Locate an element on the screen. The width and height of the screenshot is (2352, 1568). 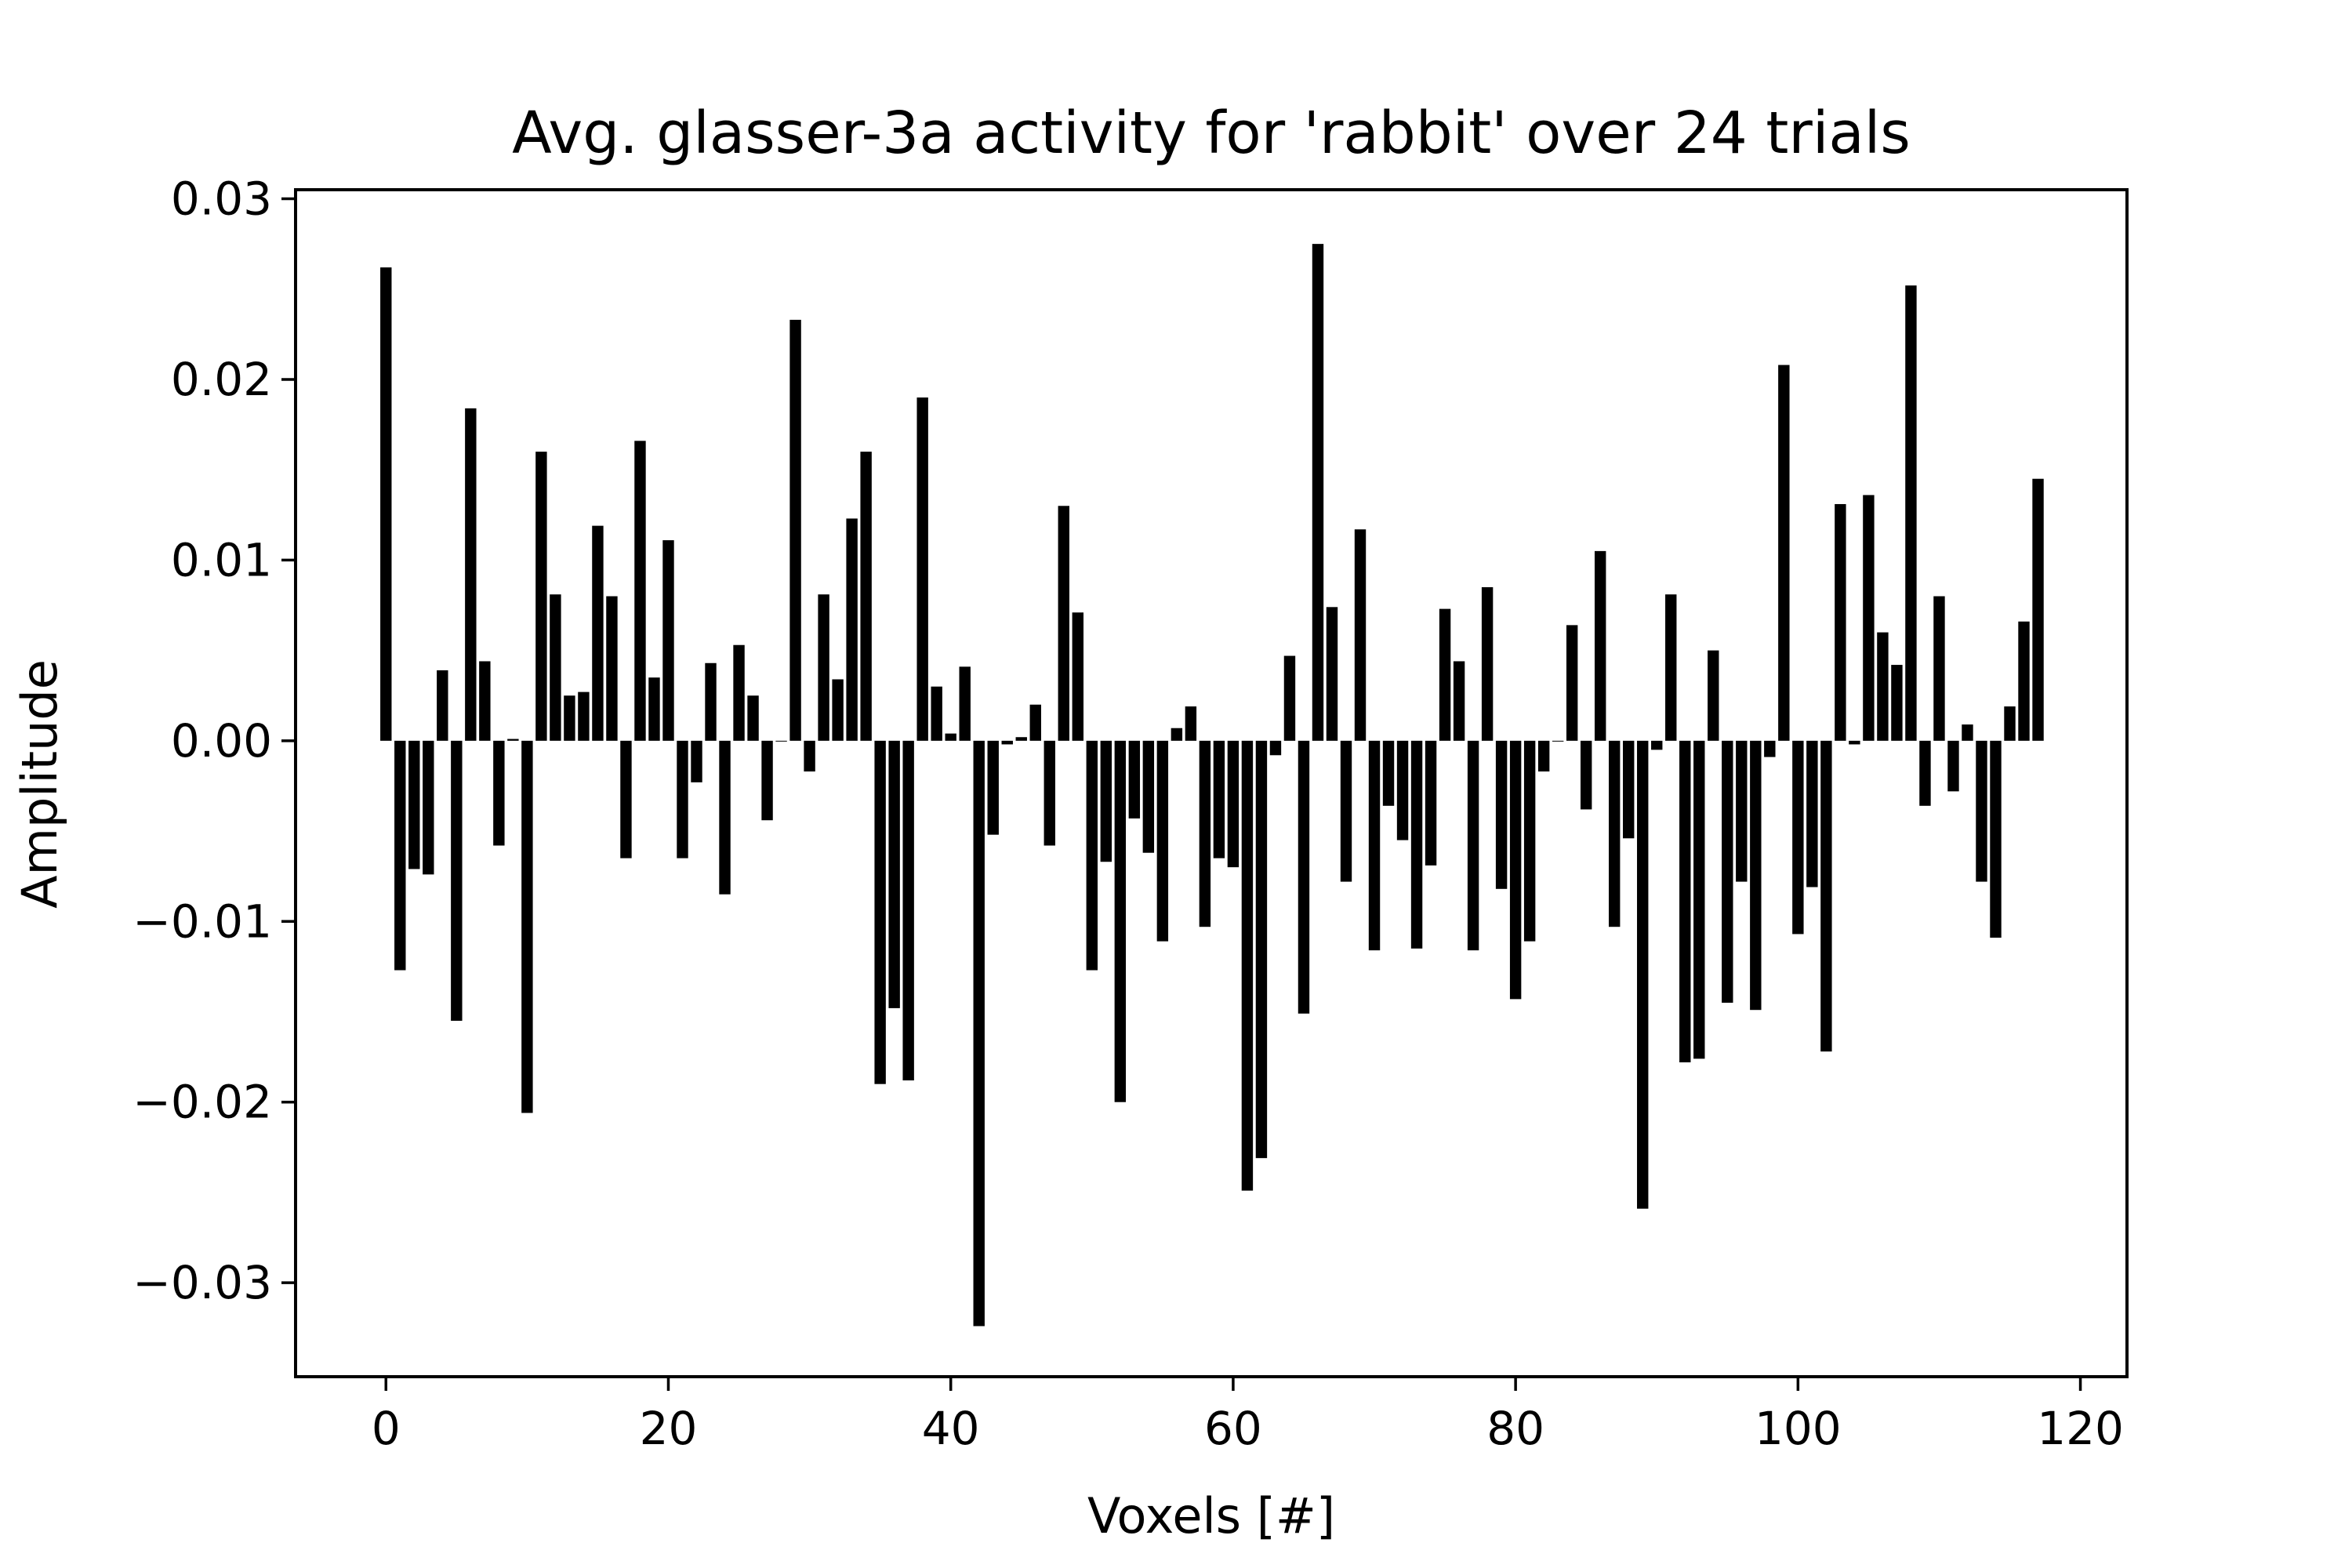
y-tick-label: 0.00 is located at coordinates (221, 741).